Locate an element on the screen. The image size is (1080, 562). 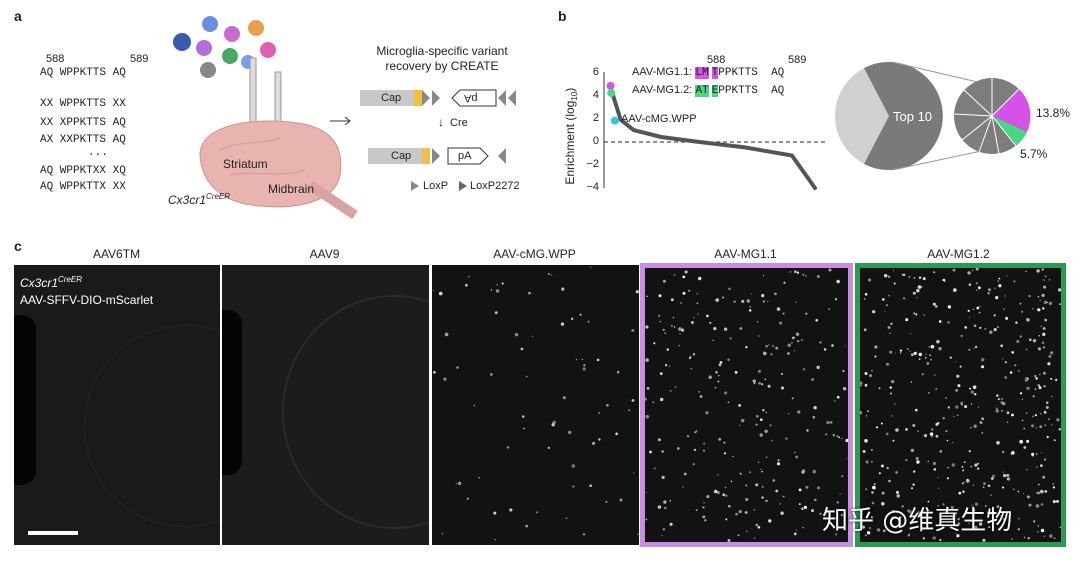
micrograph-mg12 is located at coordinates (960, 405).